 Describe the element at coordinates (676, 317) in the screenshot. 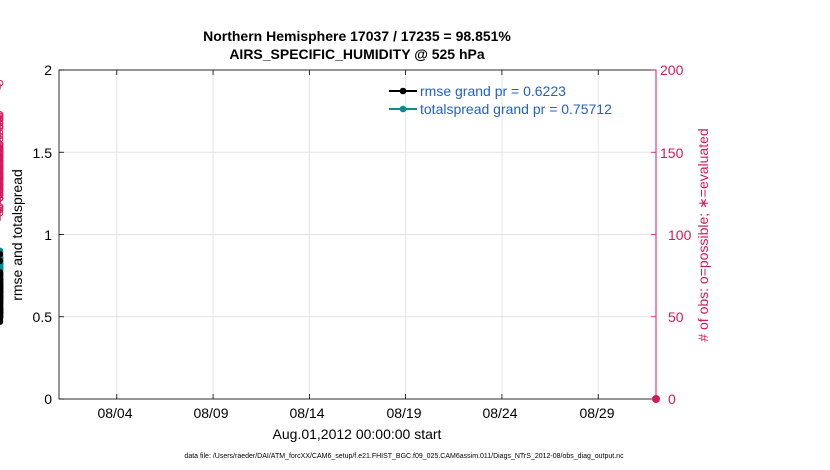

I see `y-tick-label-right: 50` at that location.